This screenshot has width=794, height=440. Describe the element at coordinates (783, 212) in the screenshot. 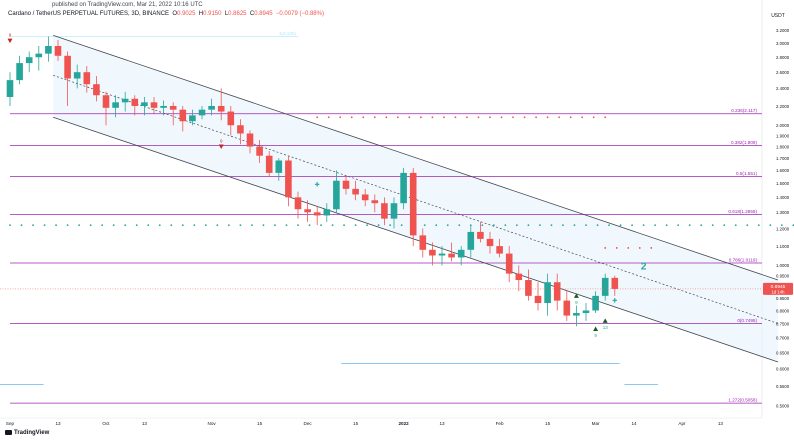

I see `price-tick-label: 1.3000` at that location.